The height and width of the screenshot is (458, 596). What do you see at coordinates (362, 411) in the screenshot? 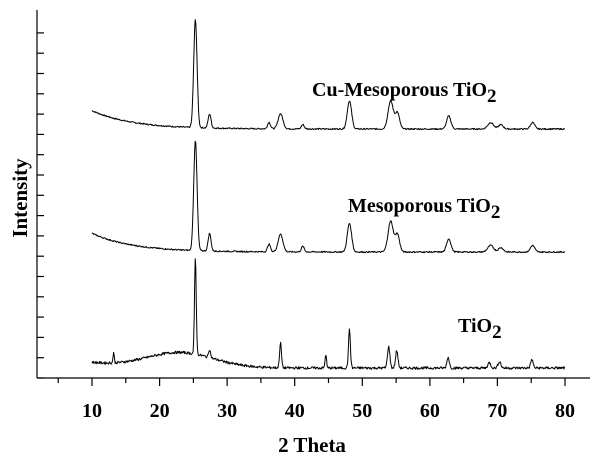
I see `x-tick-label: 50` at bounding box center [362, 411].